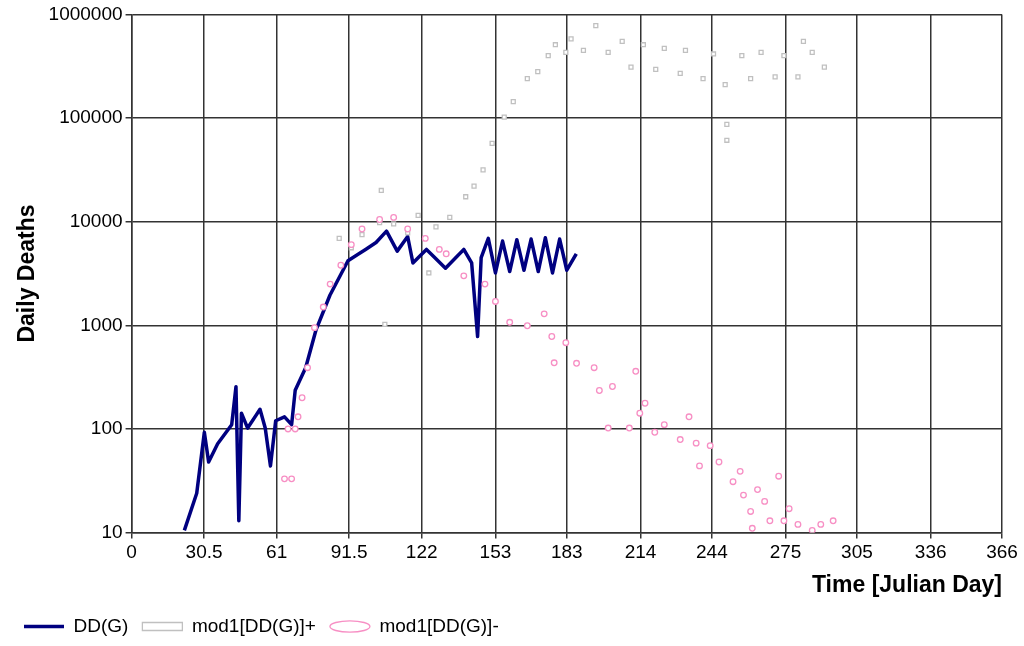 The image size is (1024, 646). What do you see at coordinates (857, 552) in the screenshot?
I see `x-tick-label: 305` at bounding box center [857, 552].